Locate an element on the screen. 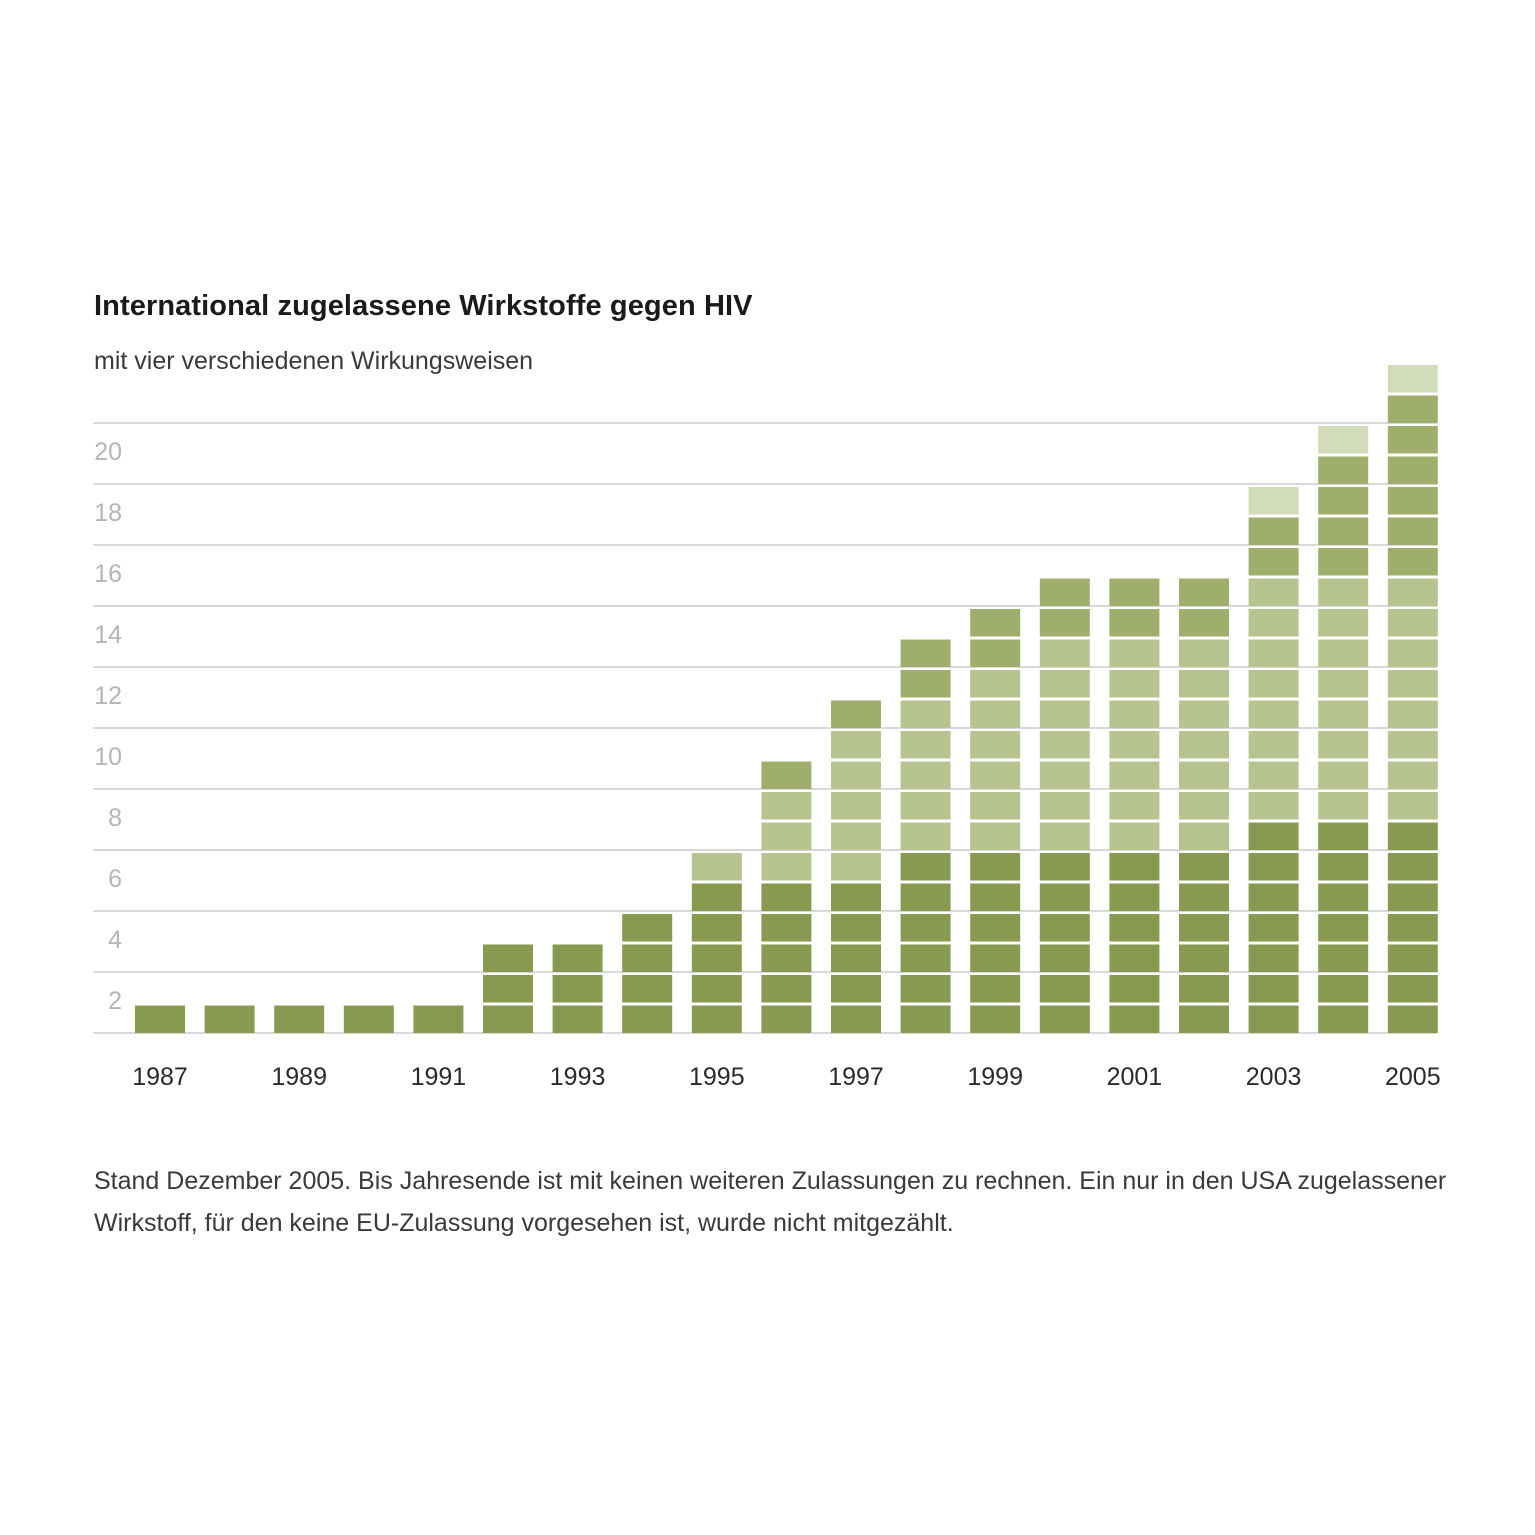 This screenshot has height=1535, width=1535. y-tick-label: 8 is located at coordinates (115, 818).